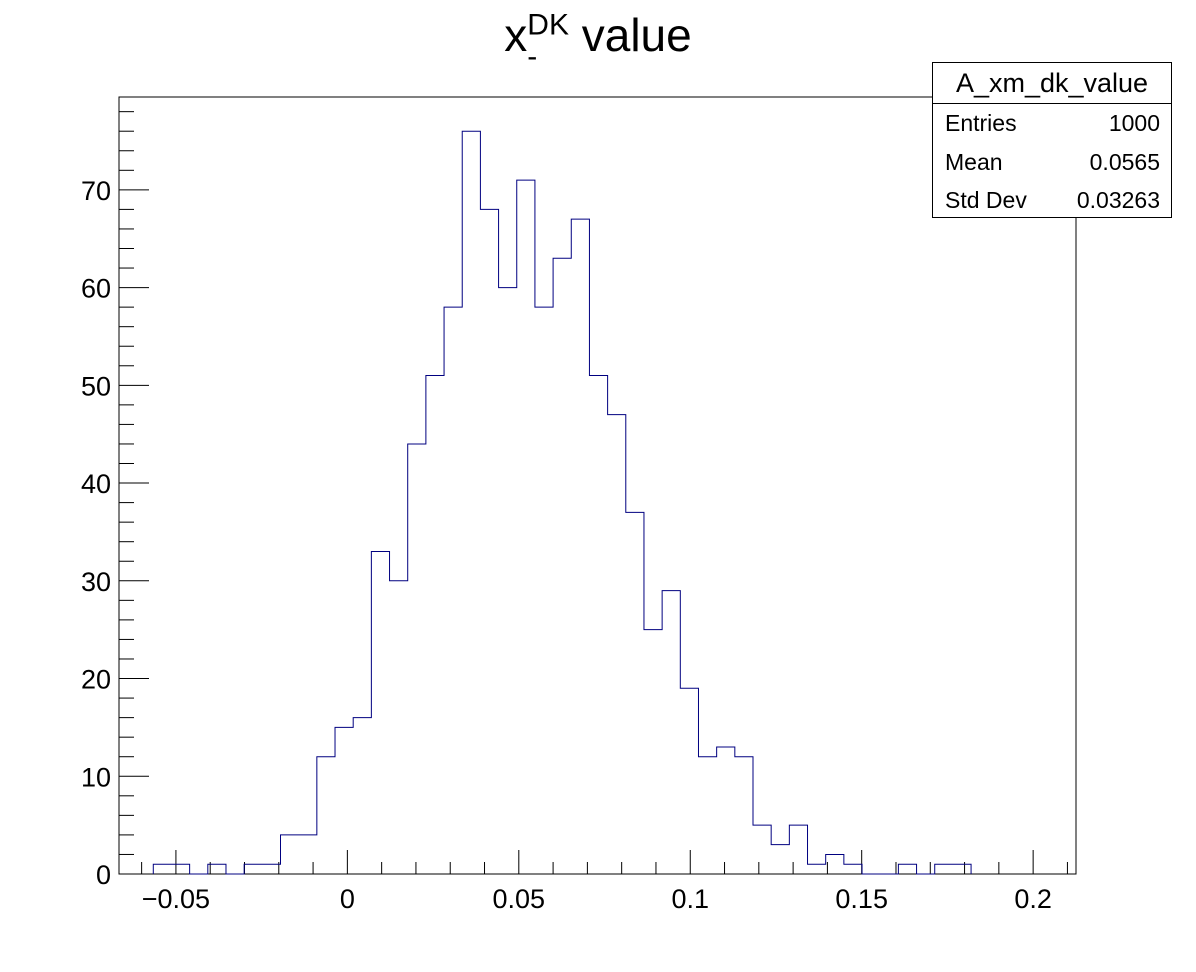 The height and width of the screenshot is (972, 1196). I want to click on stats-value: 0.0565, so click(1124, 161).